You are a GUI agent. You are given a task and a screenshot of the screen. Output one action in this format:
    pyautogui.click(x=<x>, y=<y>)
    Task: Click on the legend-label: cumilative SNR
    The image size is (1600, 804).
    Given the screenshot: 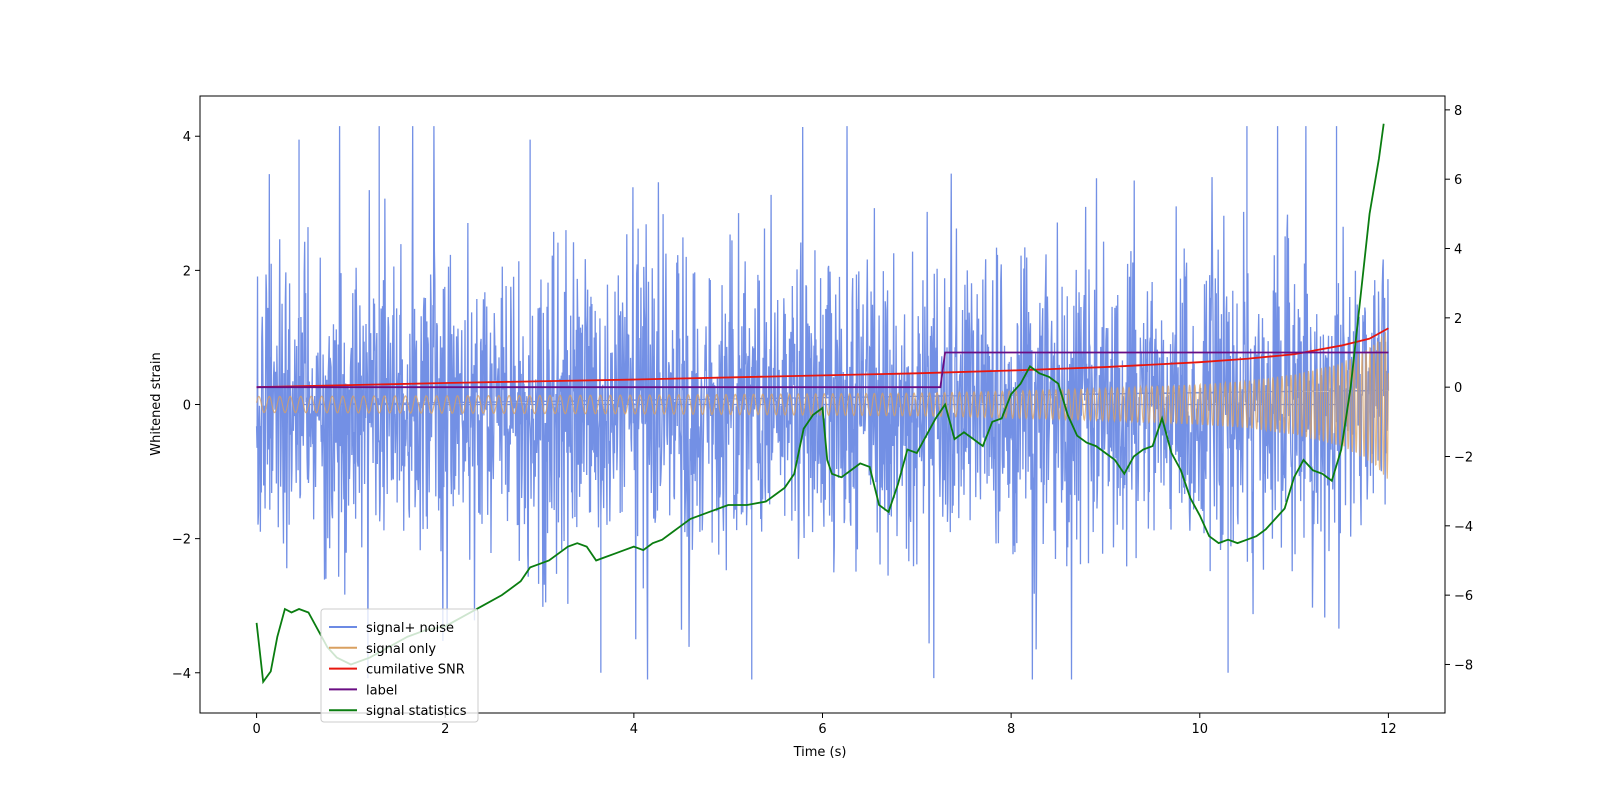 What is the action you would take?
    pyautogui.click(x=415, y=670)
    